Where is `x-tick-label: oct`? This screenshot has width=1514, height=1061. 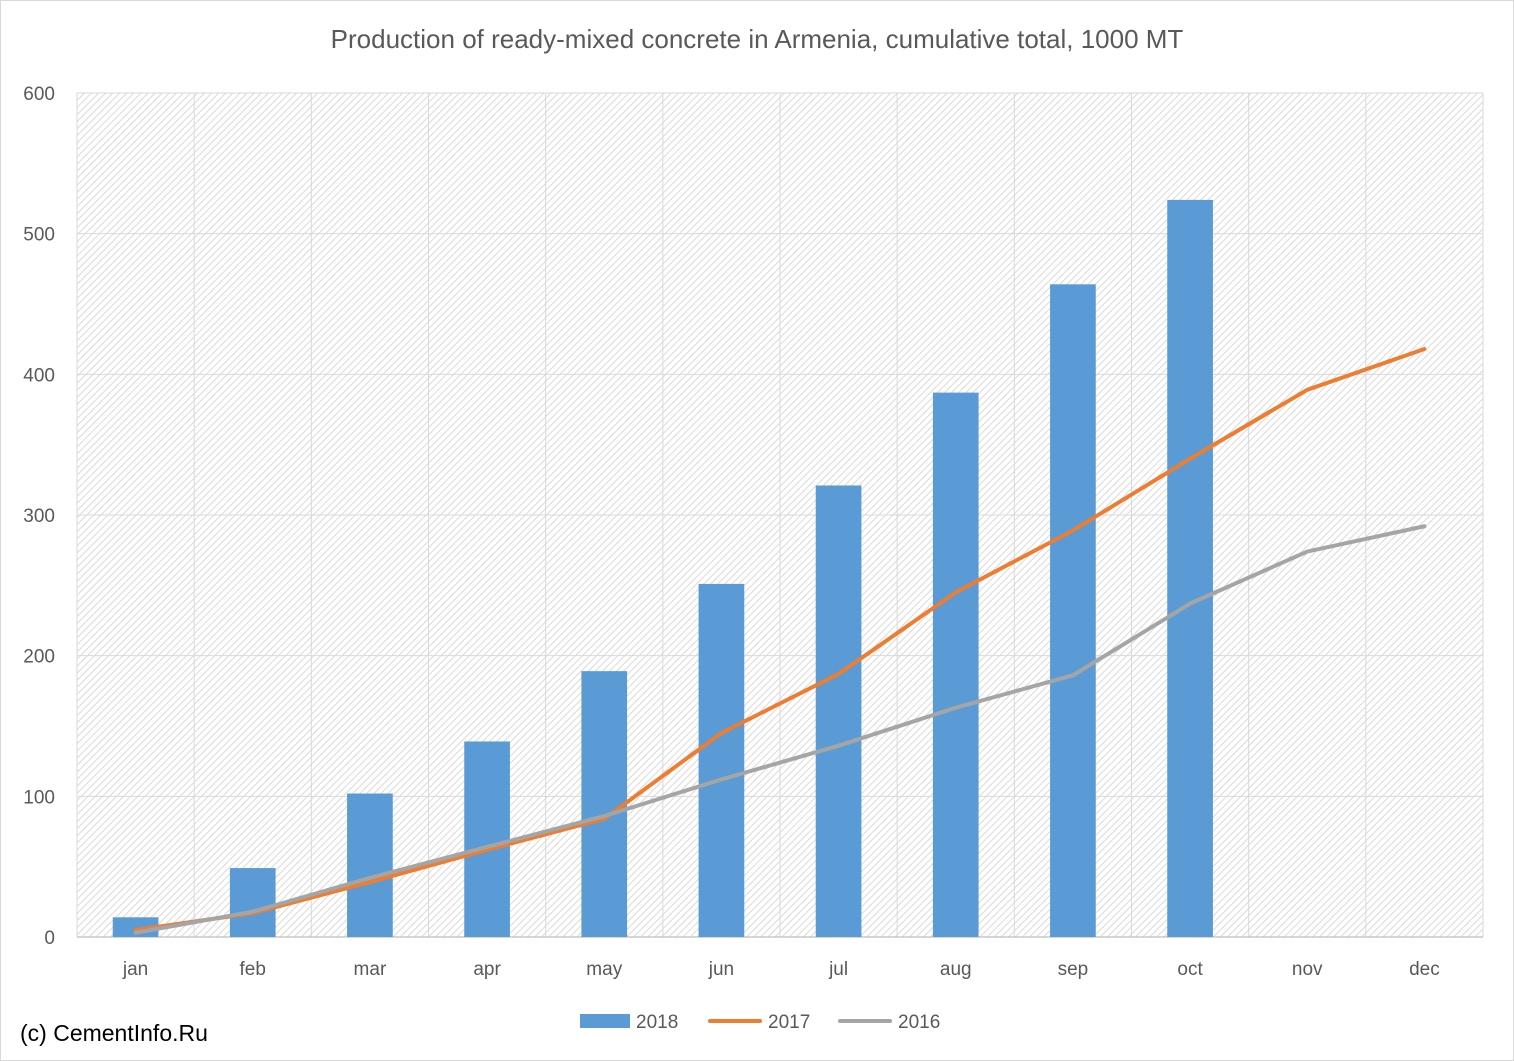 x-tick-label: oct is located at coordinates (1190, 969).